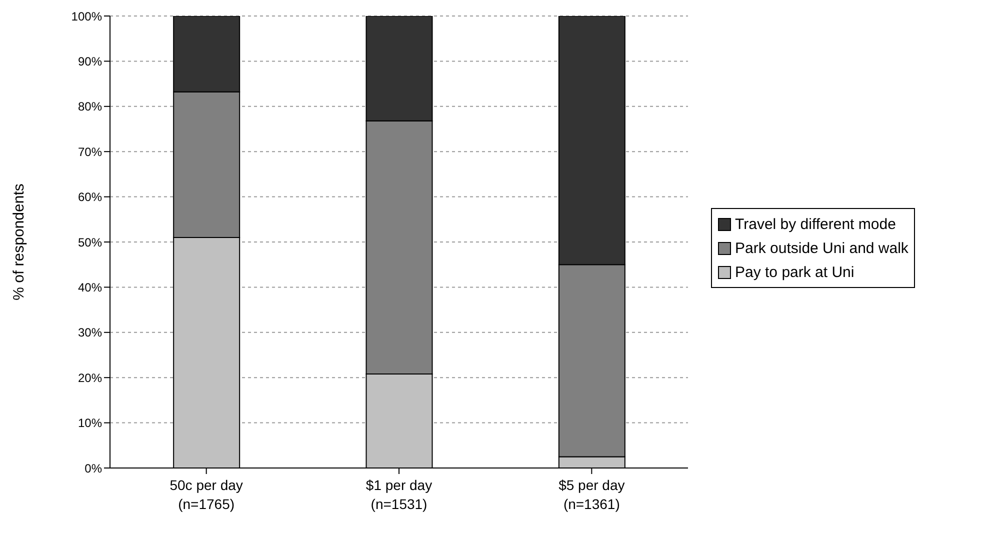  Describe the element at coordinates (815, 224) in the screenshot. I see `legend-label: Travel by different mode` at that location.